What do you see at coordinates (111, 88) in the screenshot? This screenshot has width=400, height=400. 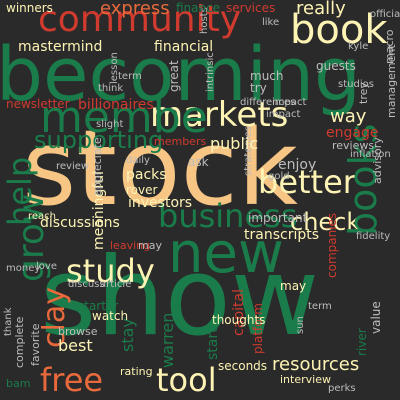 I see `word-reach: think` at bounding box center [111, 88].